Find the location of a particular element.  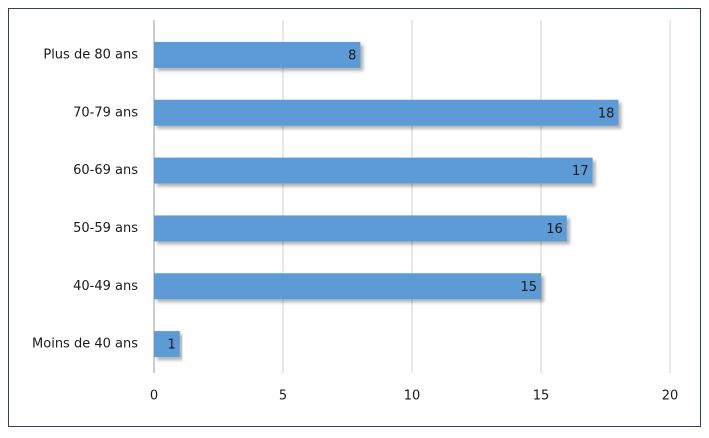

x-tick-label: 15 is located at coordinates (541, 396).